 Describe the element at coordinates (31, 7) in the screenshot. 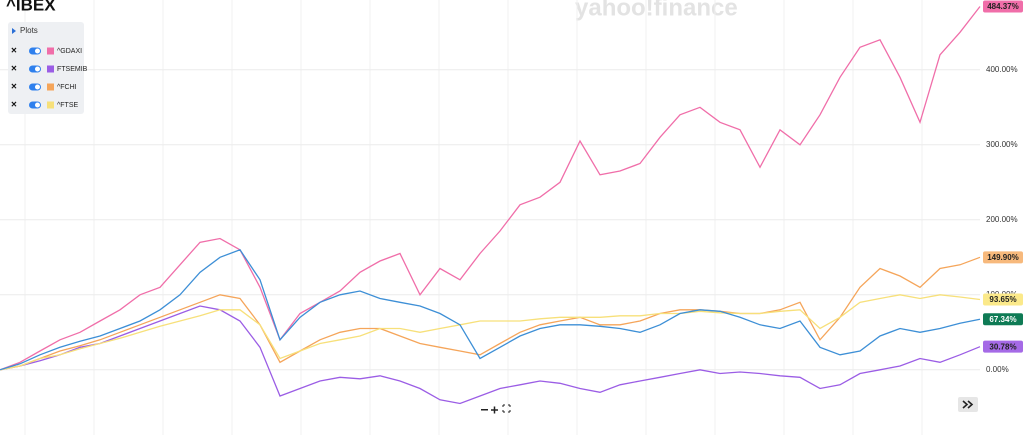

I see `chart-title: ^IBEX` at that location.